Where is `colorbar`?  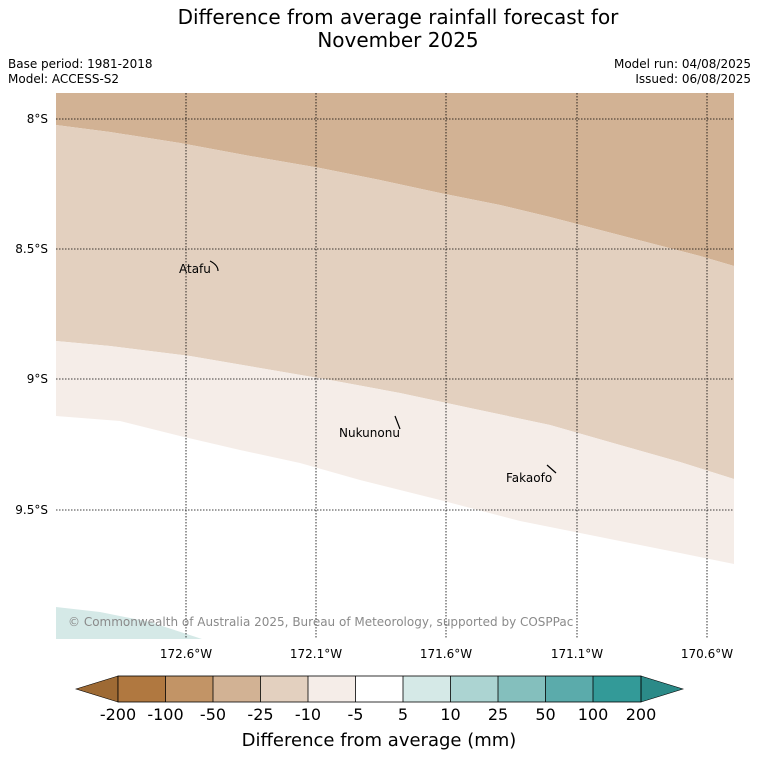
colorbar is located at coordinates (379, 689).